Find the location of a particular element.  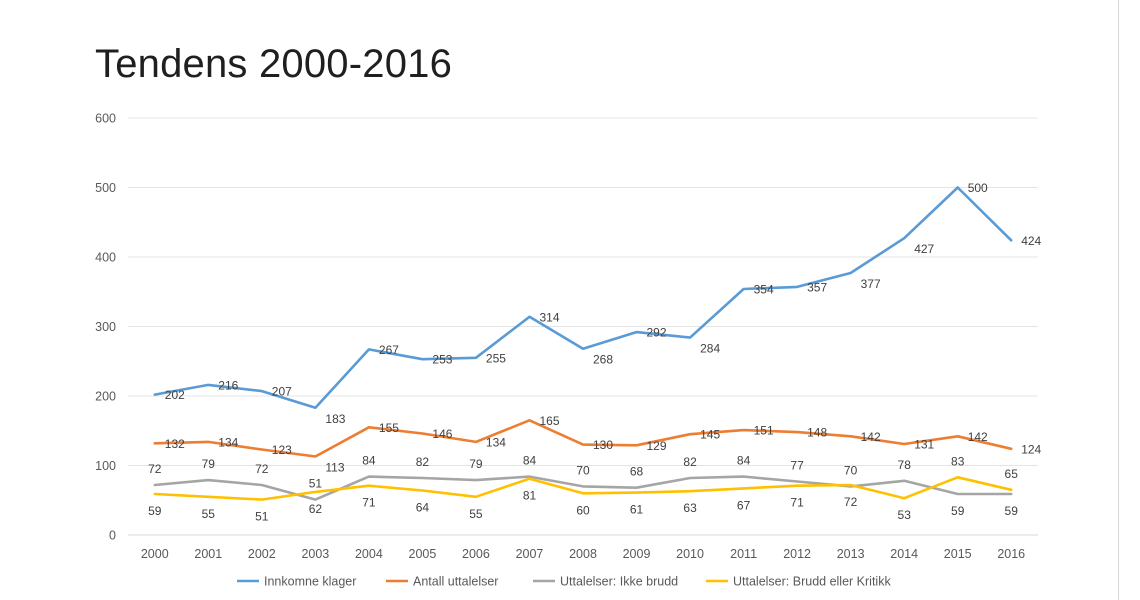

y-axis-ticks: 0 100 200 300 400 500 600 is located at coordinates (105, 327).